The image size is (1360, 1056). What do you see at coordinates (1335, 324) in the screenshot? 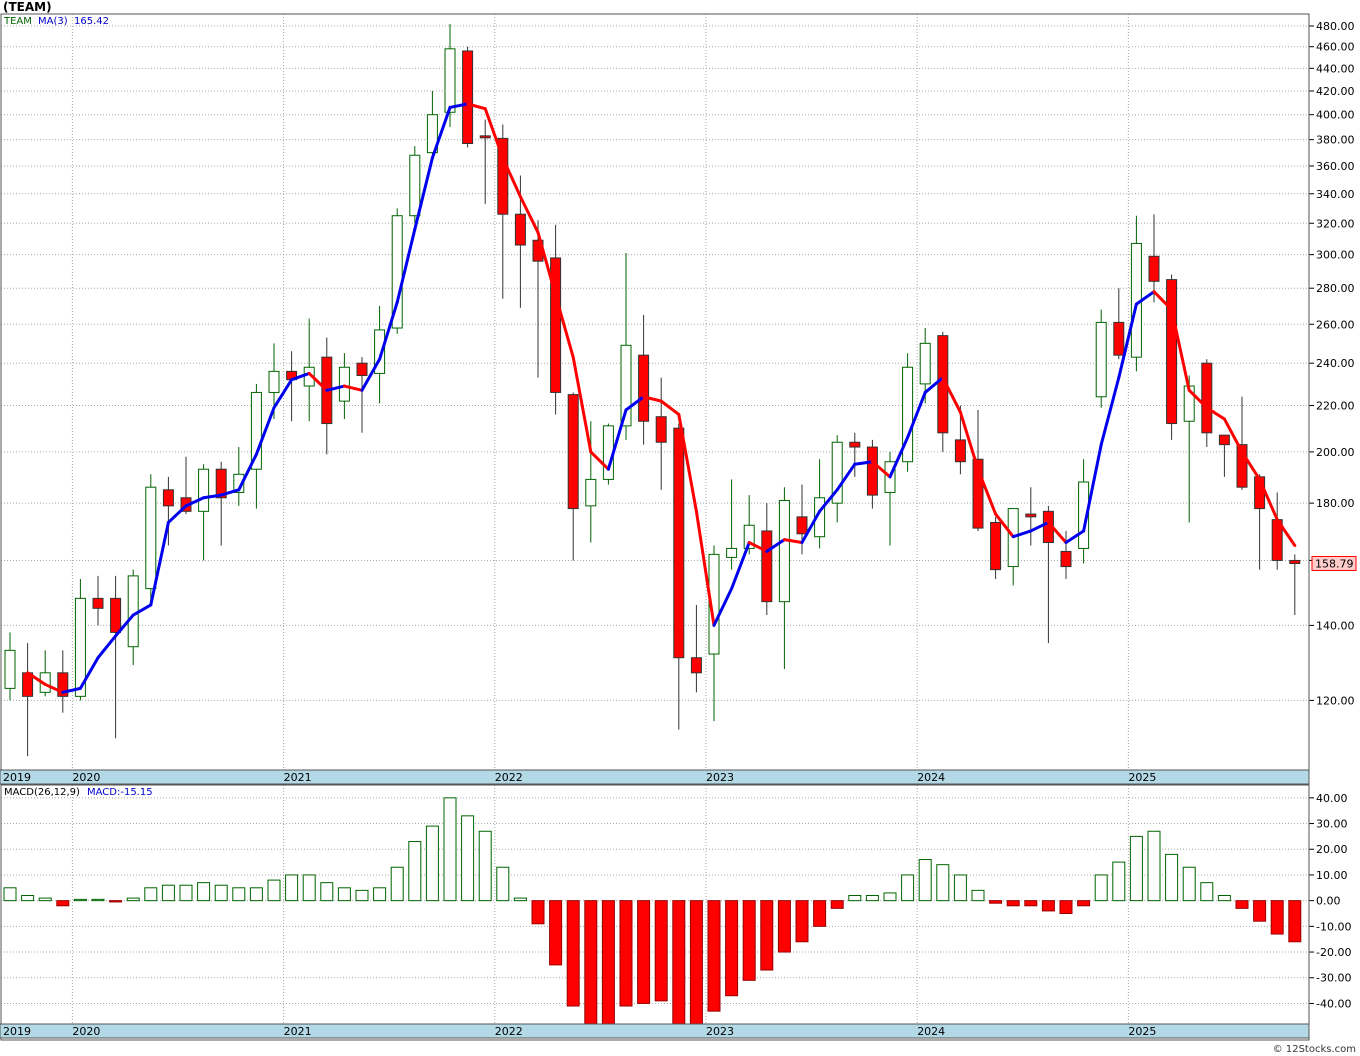
I see `price-tick-label: 260.00` at bounding box center [1335, 324].